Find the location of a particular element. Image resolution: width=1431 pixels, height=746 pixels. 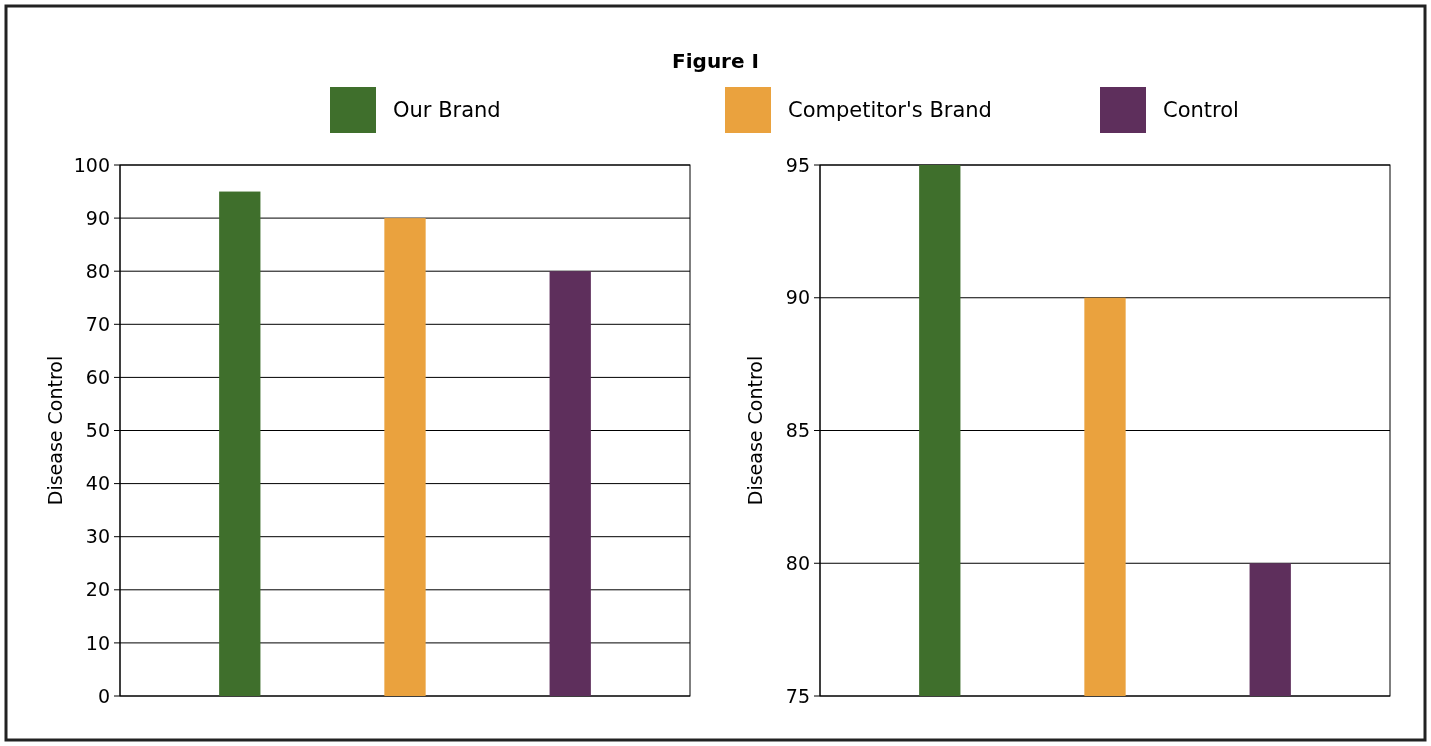

y-tick-label: 95 is located at coordinates (797, 164).